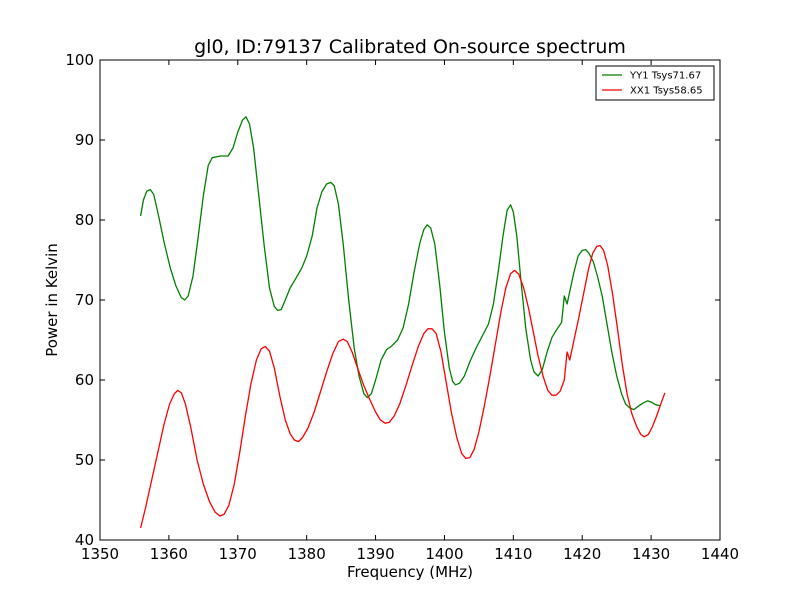  I want to click on x-axis-label: Frequency (MHz), so click(410, 572).